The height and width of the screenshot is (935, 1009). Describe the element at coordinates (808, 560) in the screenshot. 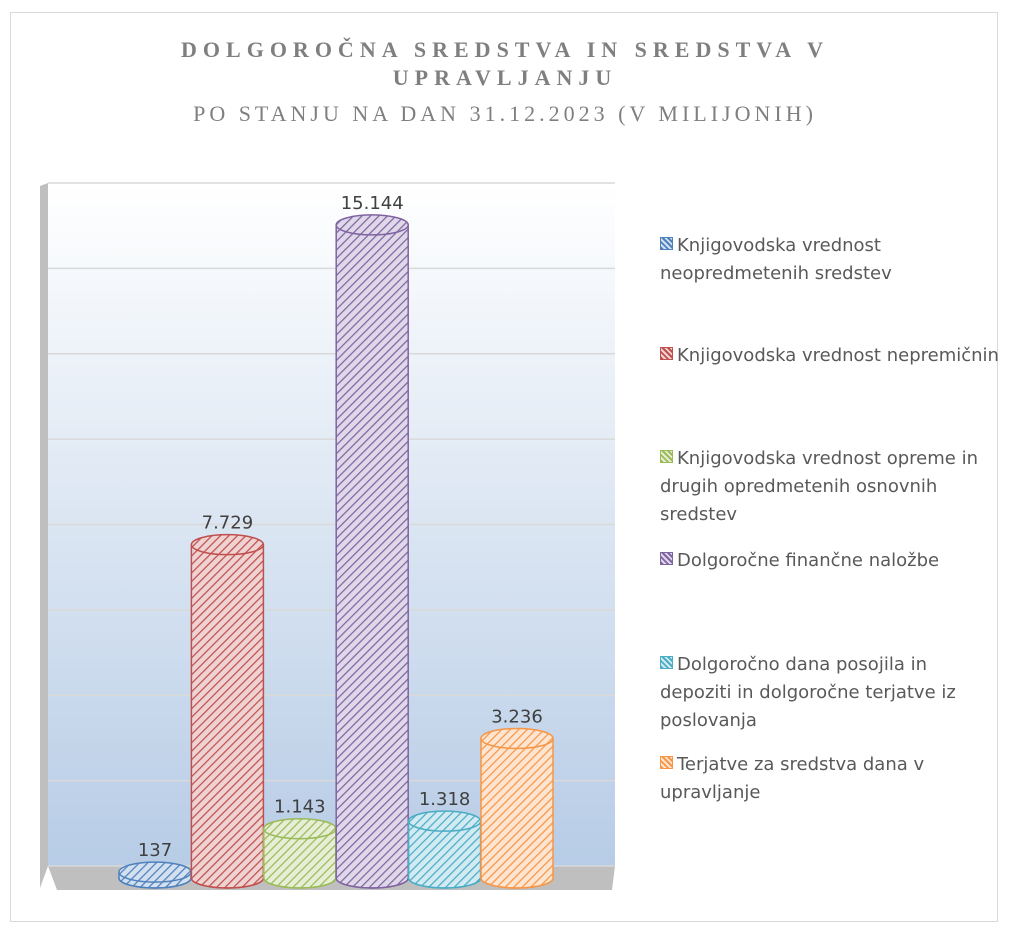

I see `legend-label: Dolgoročne finančne naložbe` at that location.